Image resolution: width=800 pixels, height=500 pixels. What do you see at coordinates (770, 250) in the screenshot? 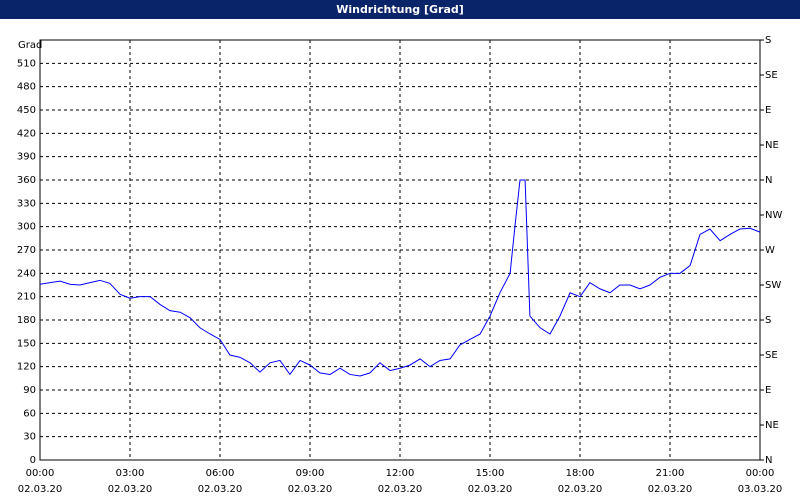
I see `y2-tick-label: W` at bounding box center [770, 250].